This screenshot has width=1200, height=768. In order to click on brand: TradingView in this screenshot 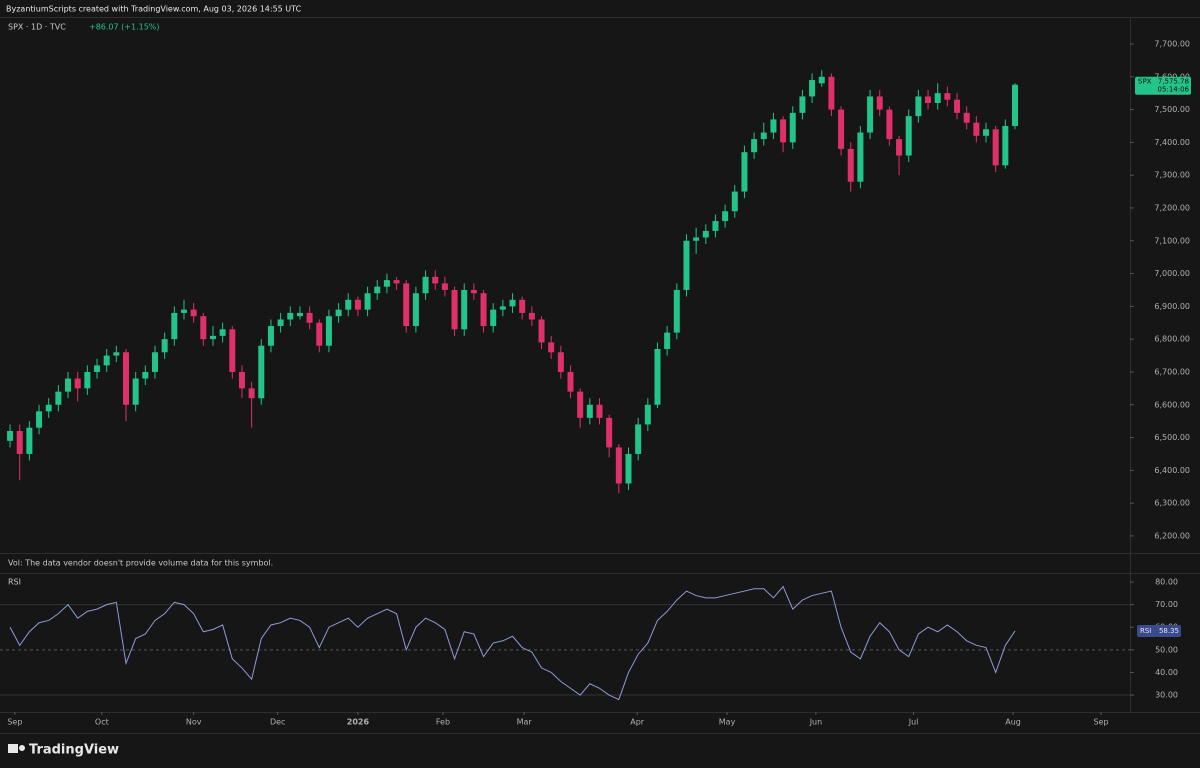, I will do `click(74, 750)`.